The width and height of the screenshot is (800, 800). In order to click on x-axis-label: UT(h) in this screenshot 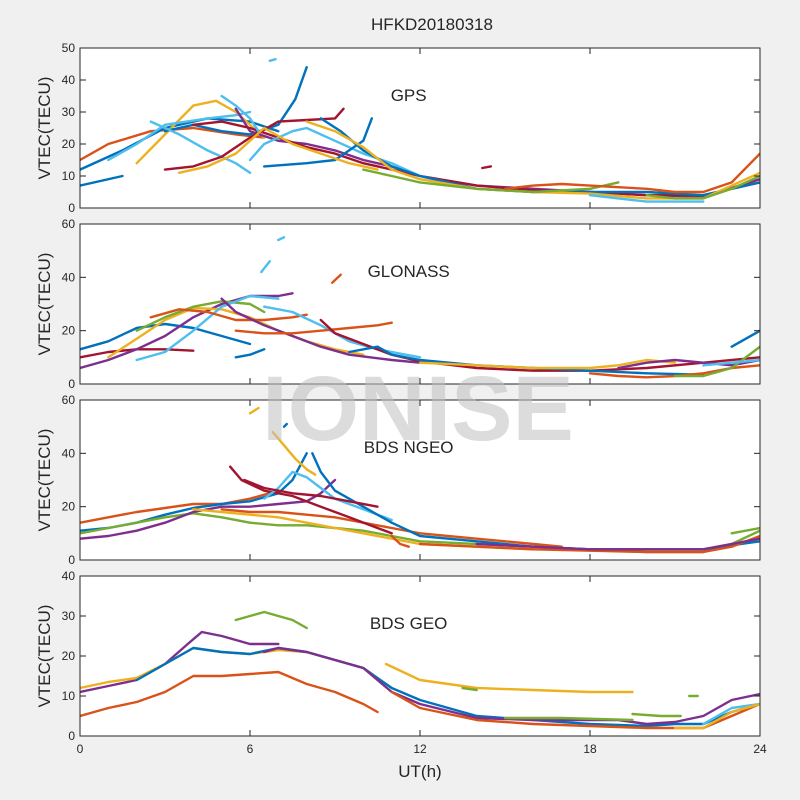, I will do `click(419, 771)`.